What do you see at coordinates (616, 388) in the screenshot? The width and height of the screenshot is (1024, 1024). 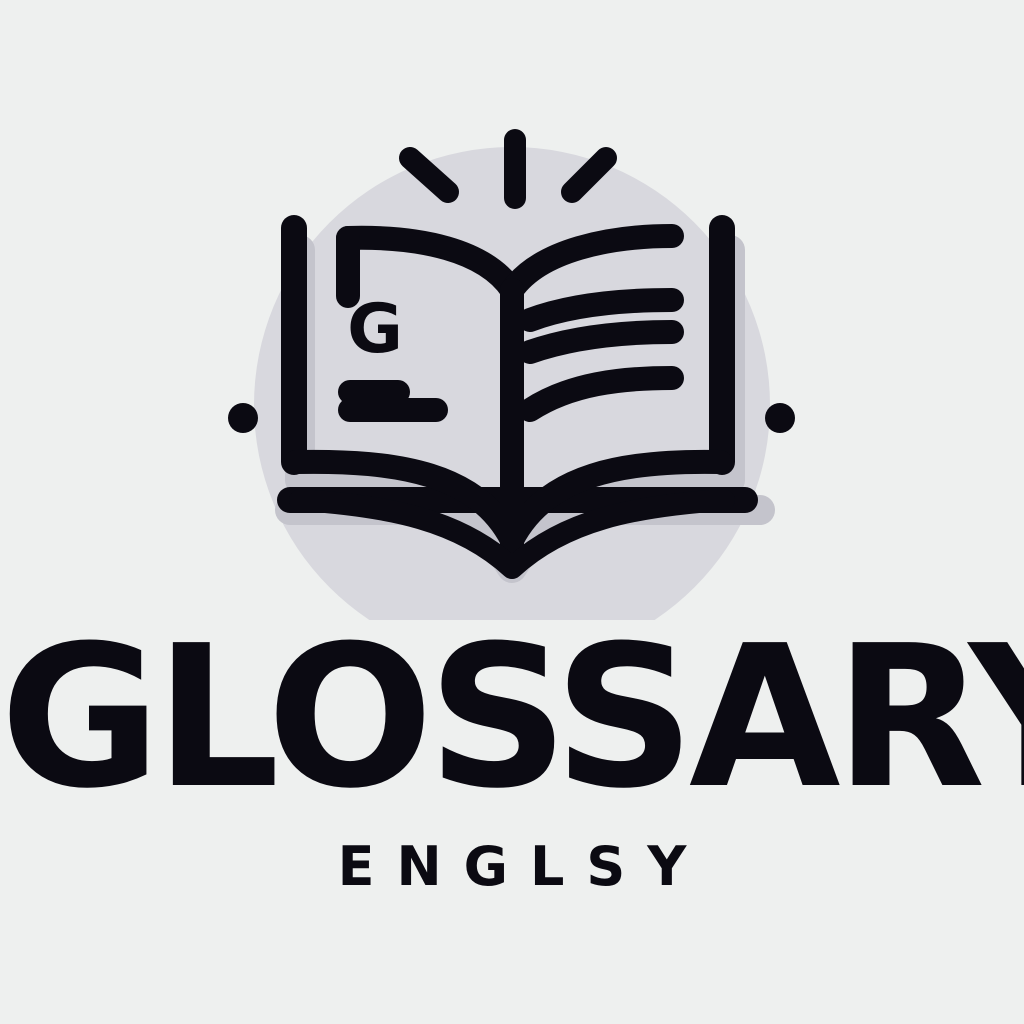 I see `right-page` at bounding box center [616, 388].